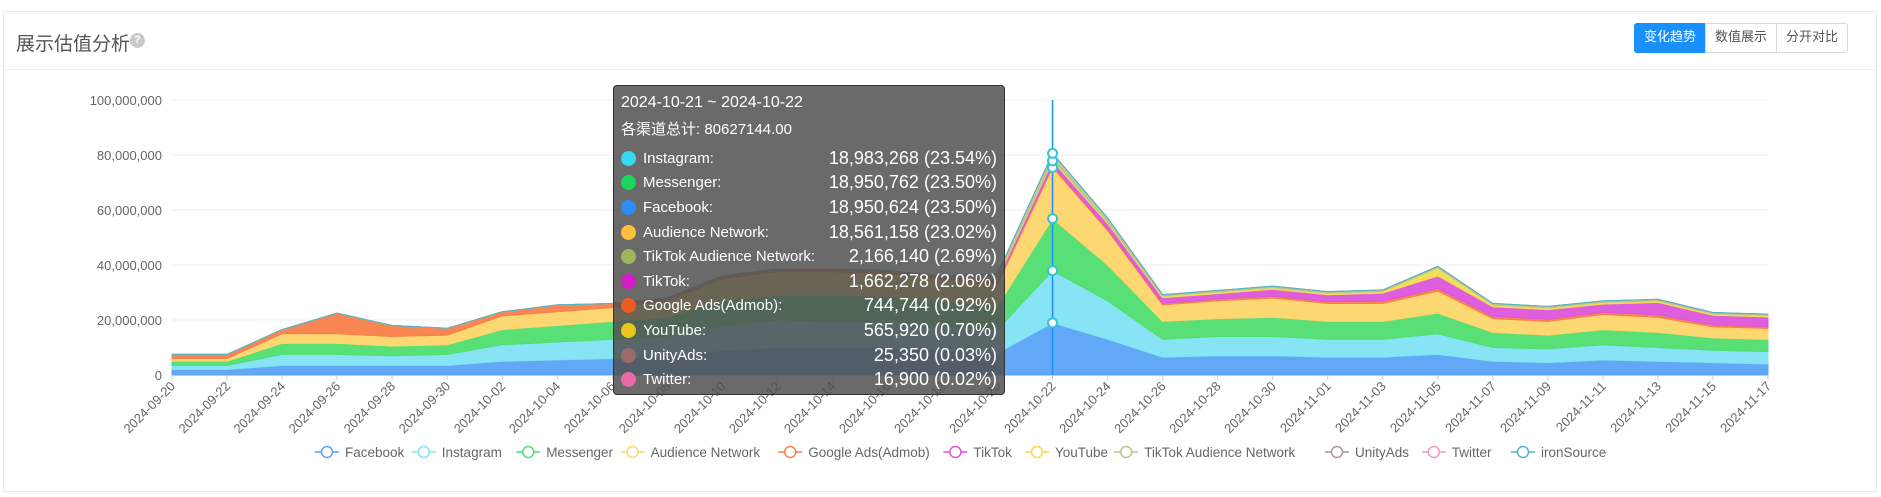  Describe the element at coordinates (706, 452) in the screenshot. I see `legend-item: Audience Network` at that location.